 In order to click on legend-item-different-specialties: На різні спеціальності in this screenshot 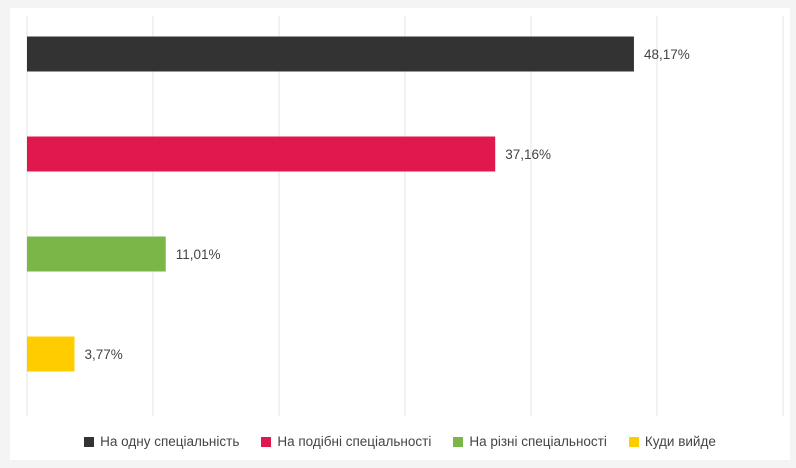, I will do `click(530, 441)`.